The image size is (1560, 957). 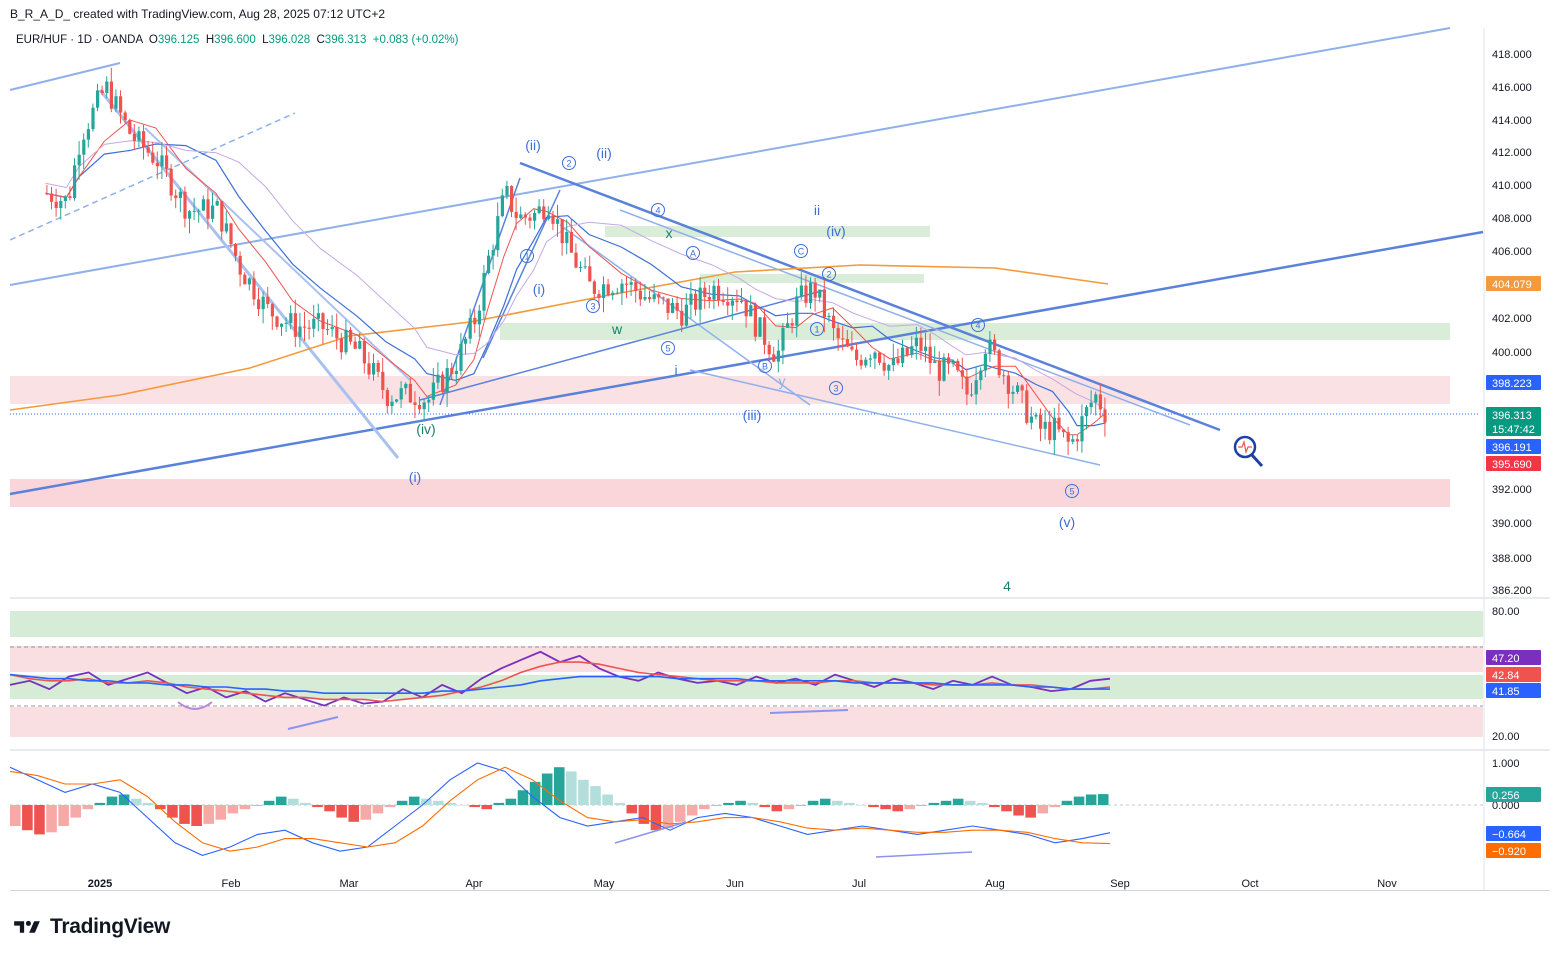 What do you see at coordinates (812, 278) in the screenshot?
I see `zone-green-mid` at bounding box center [812, 278].